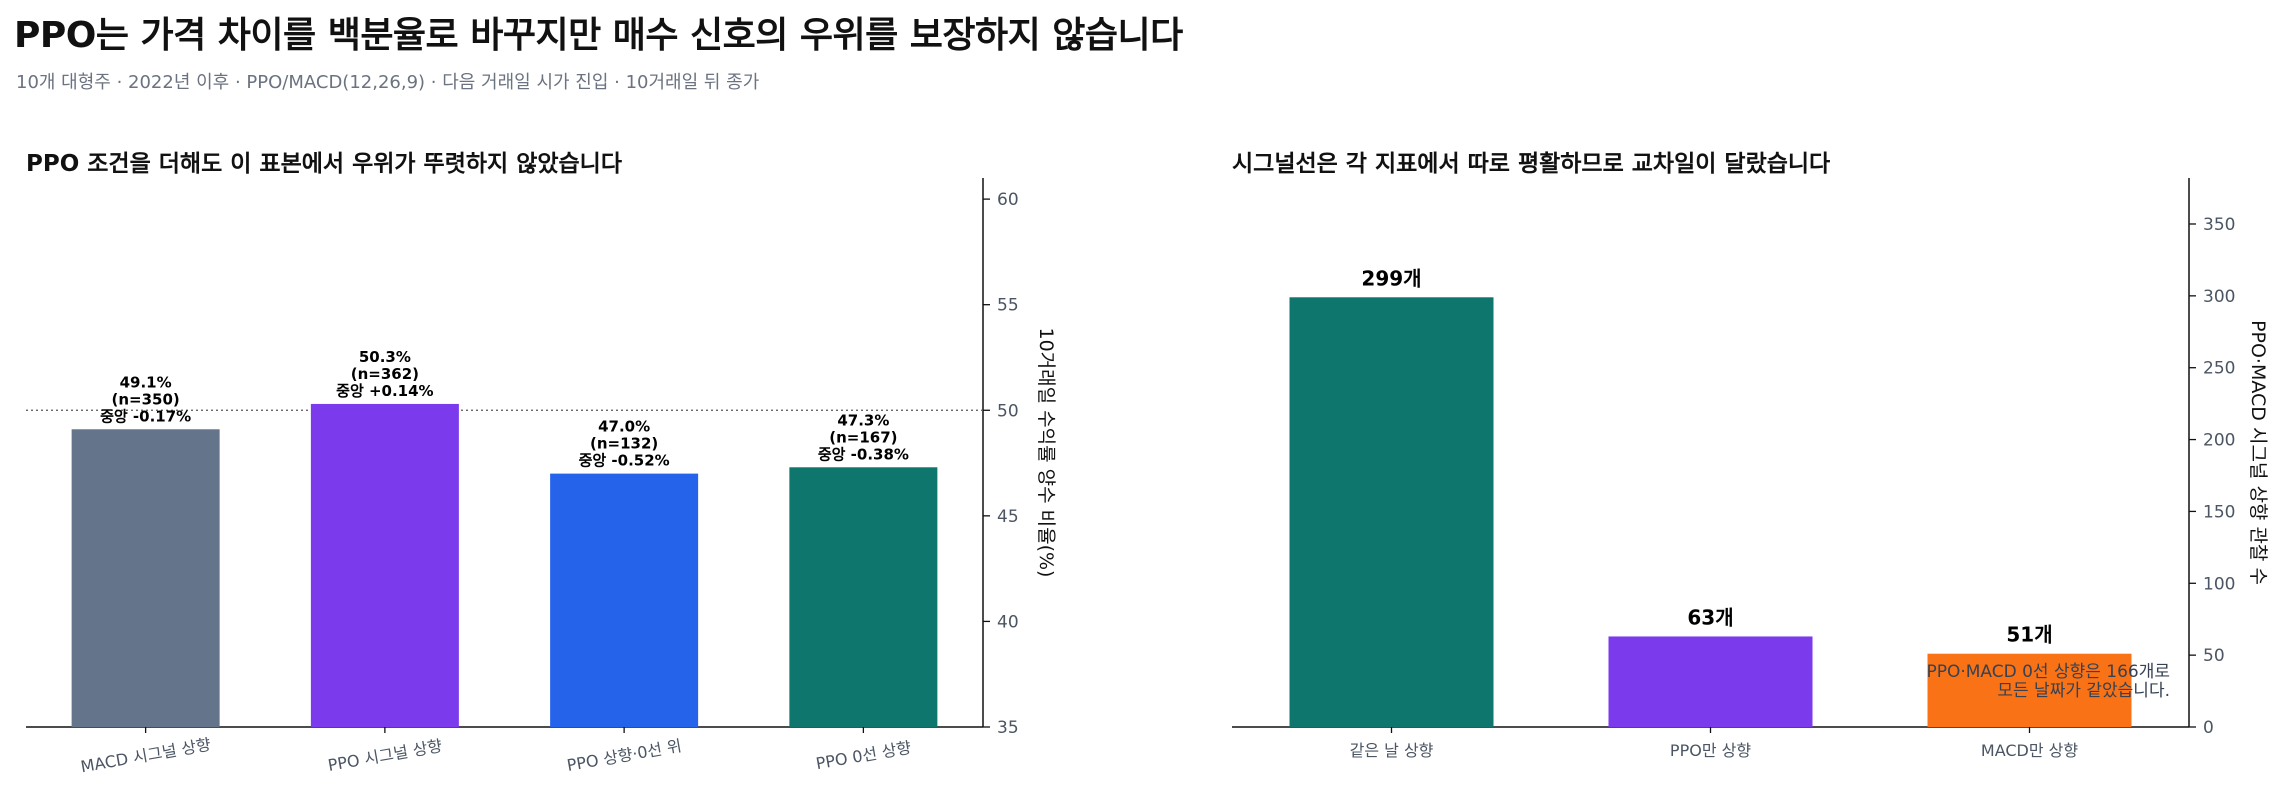 This screenshot has width=2288, height=801. I want to click on chart-2-y-tick-label: 0, so click(2208, 728).